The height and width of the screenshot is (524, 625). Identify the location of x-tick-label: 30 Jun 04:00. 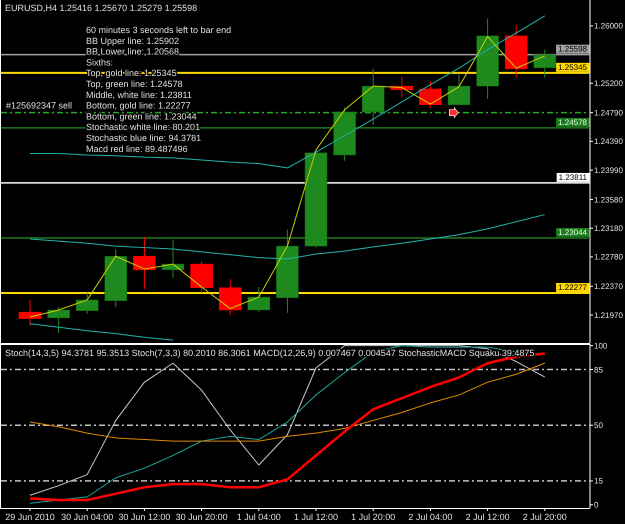
(87, 517).